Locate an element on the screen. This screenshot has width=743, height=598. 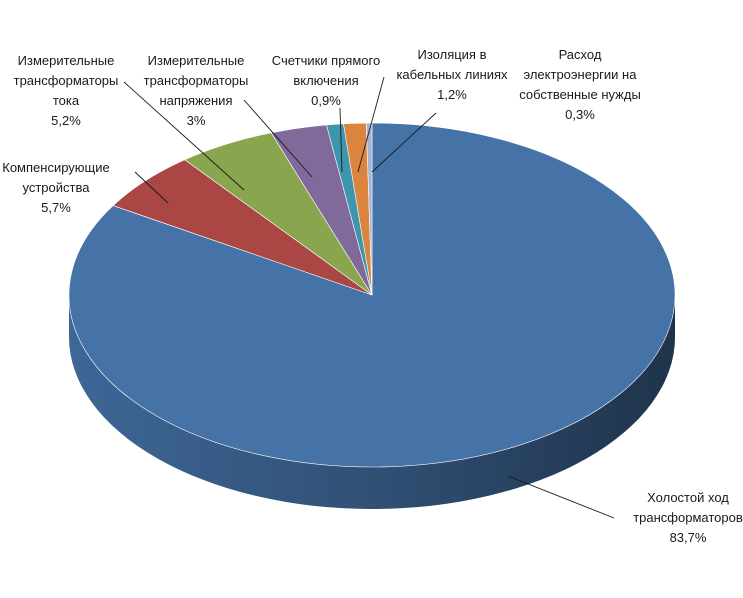
slice-label-line: Счетчики прямого is located at coordinates (326, 60).